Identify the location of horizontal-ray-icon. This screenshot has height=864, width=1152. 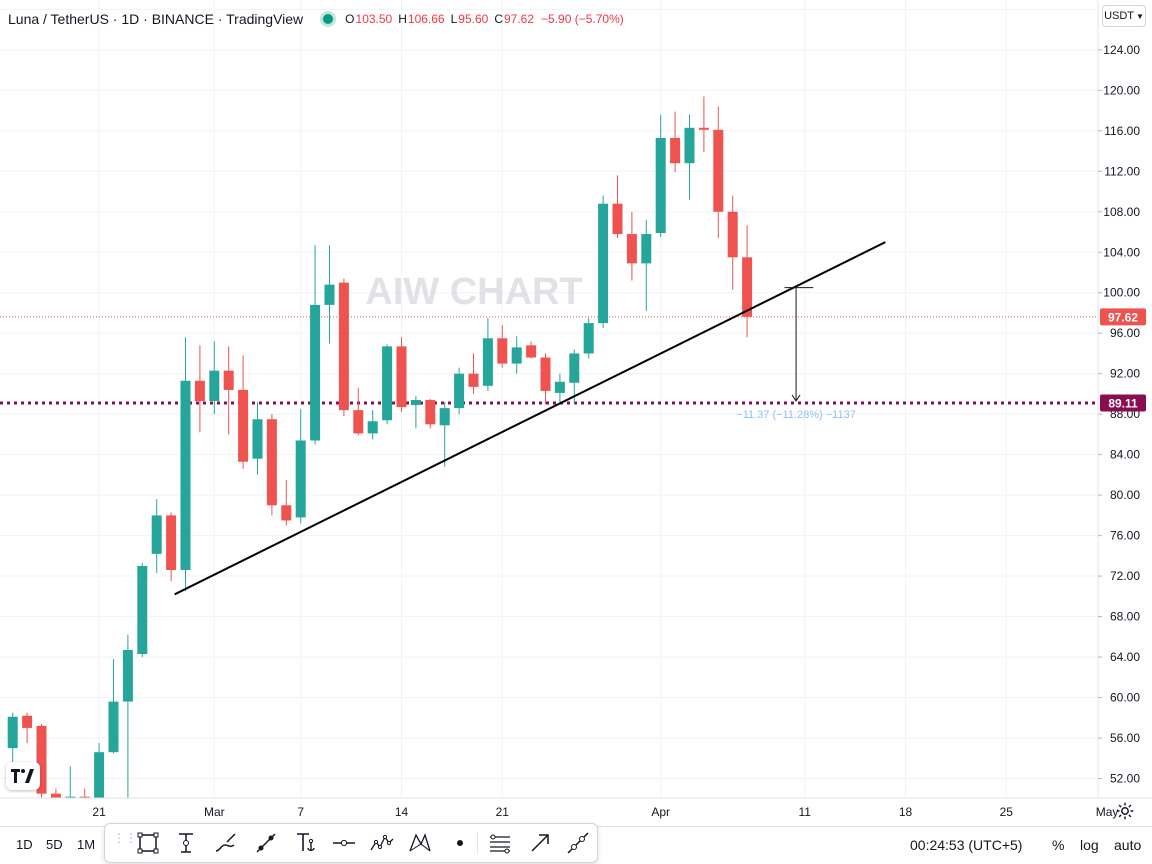
(344, 843).